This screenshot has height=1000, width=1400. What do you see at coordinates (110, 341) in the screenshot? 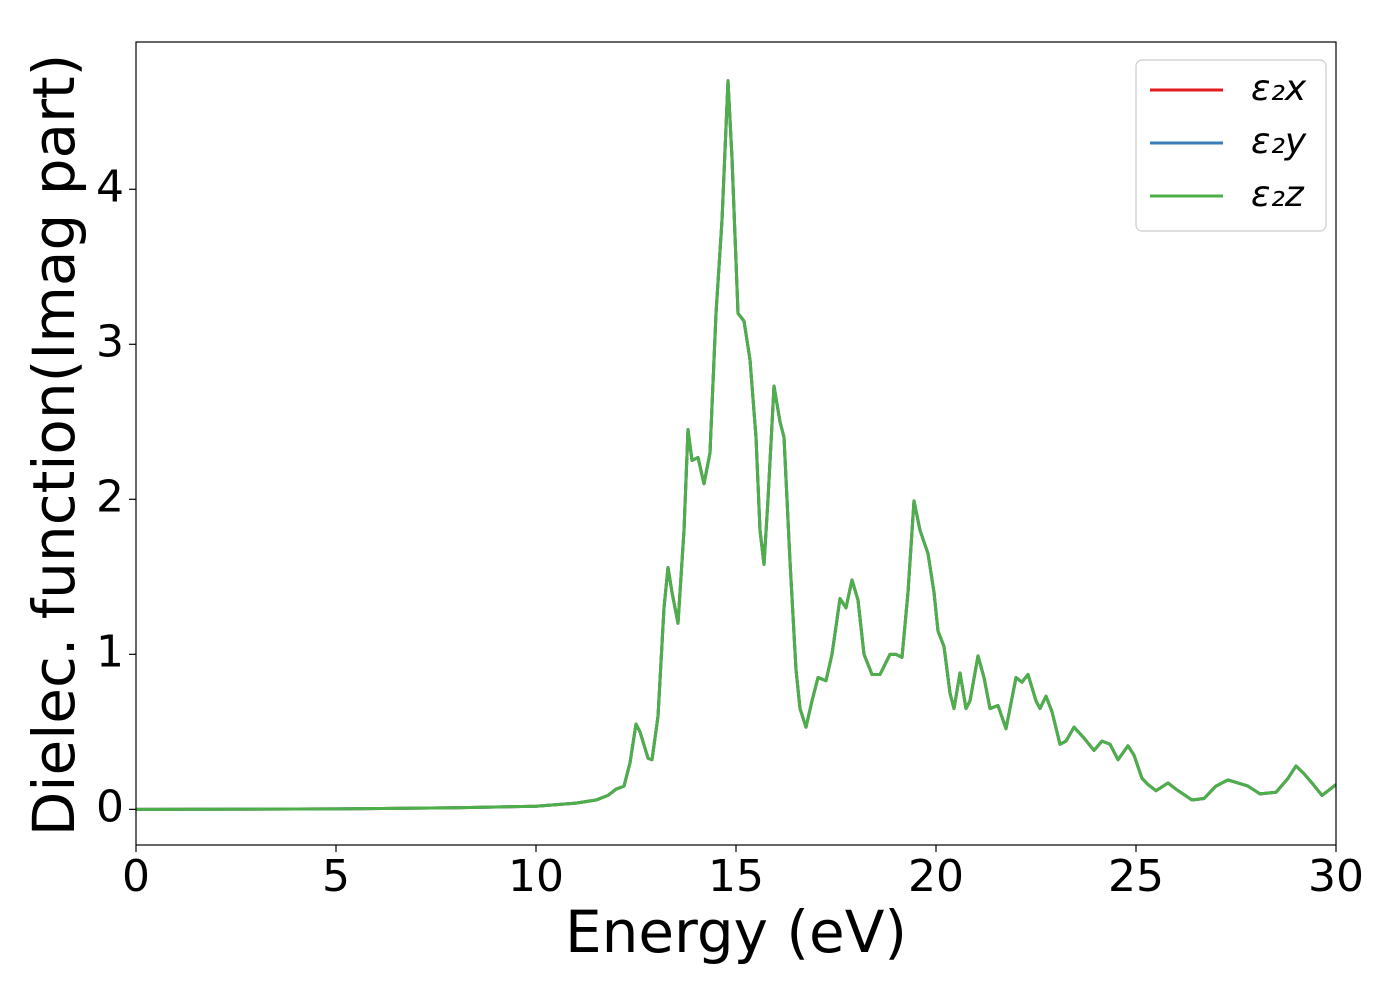
I see `y-tick-label: 3` at bounding box center [110, 341].